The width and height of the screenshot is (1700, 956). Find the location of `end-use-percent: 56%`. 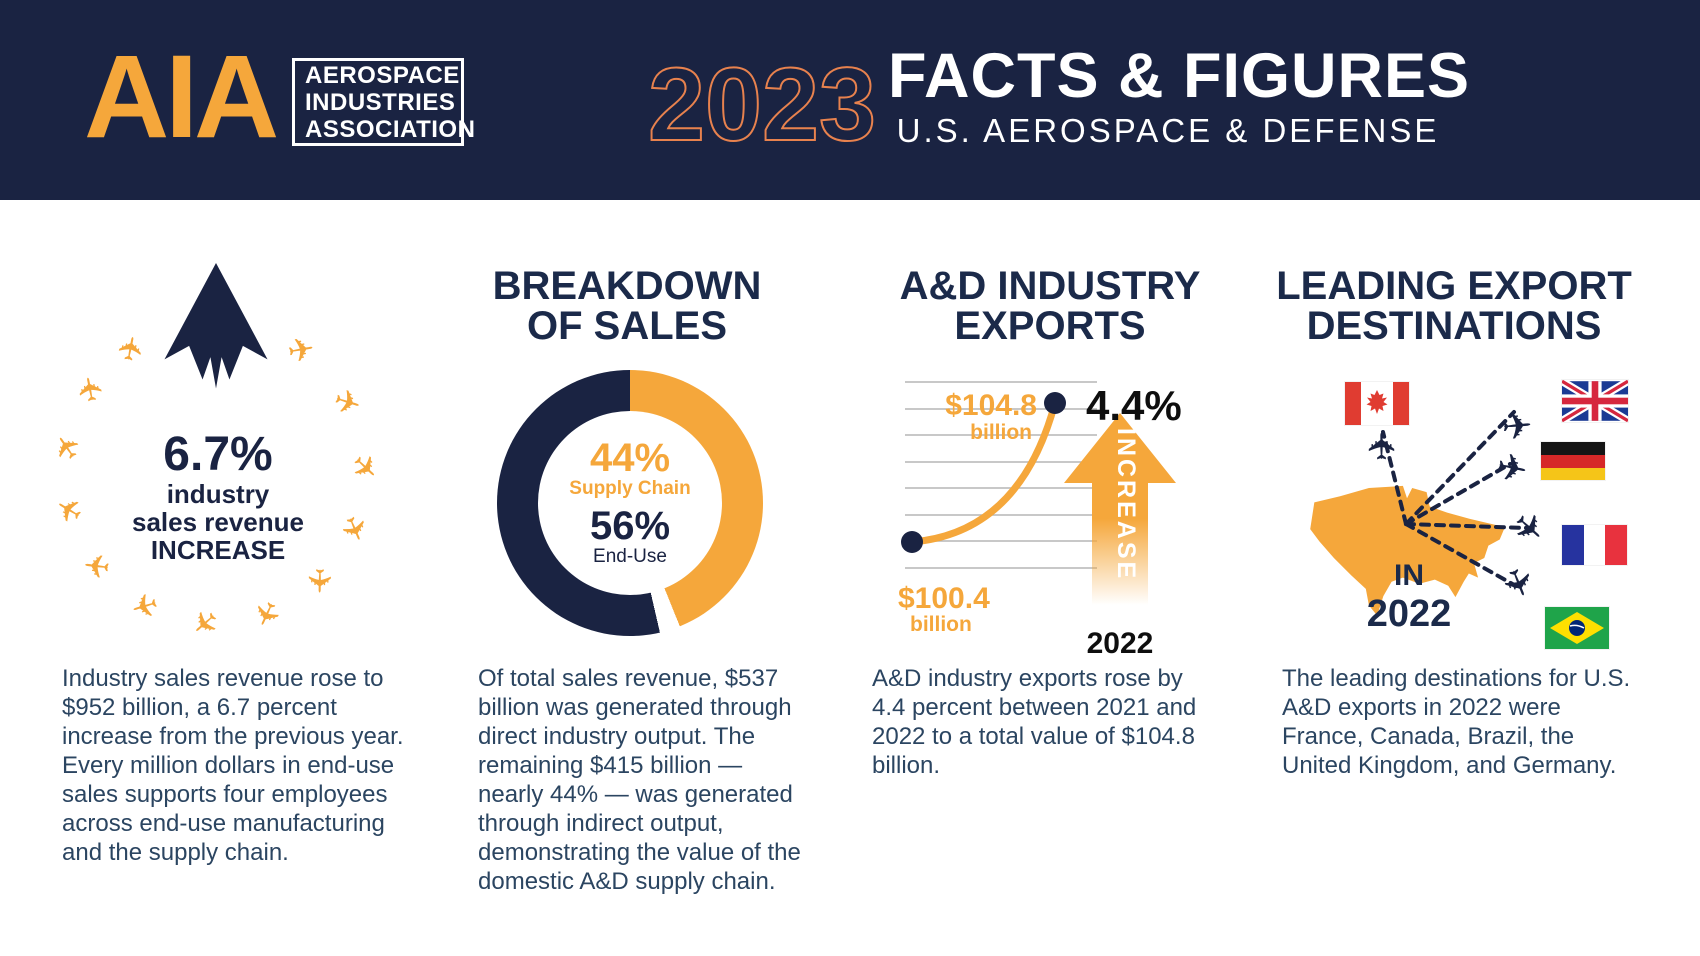

end-use-percent: 56% is located at coordinates (630, 526).